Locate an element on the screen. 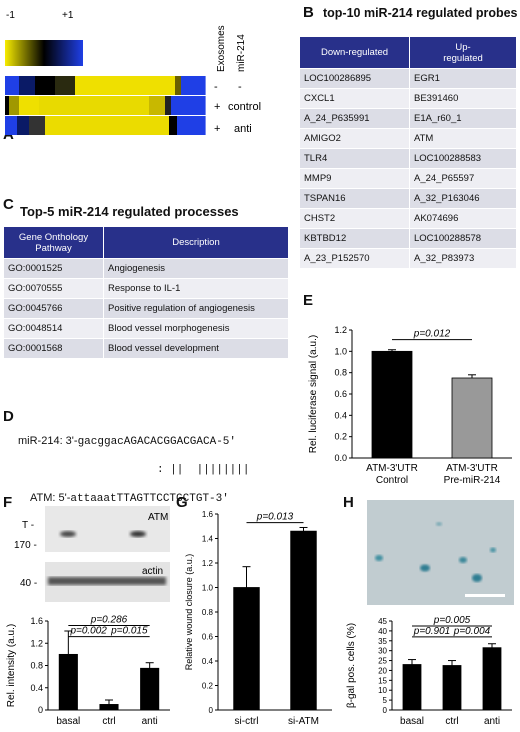  probes-header-down: Down-regulated is located at coordinates (354, 52).